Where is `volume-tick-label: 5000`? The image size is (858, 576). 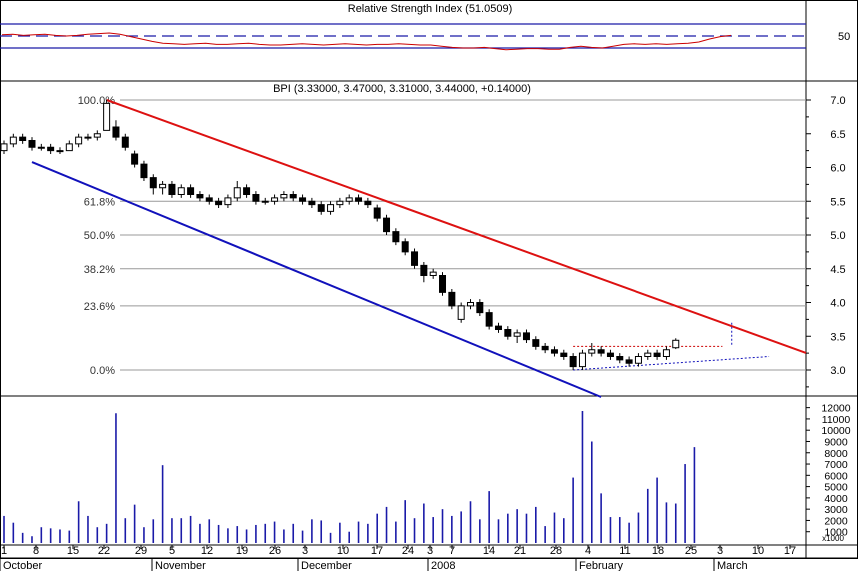 volume-tick-label: 5000 is located at coordinates (836, 488).